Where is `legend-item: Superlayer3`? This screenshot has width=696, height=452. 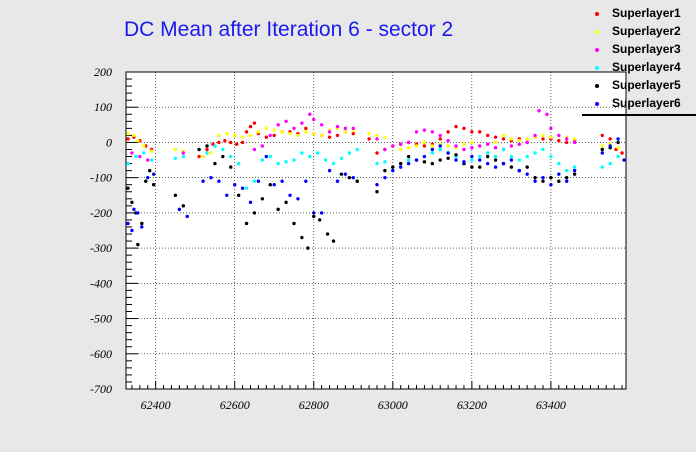
legend-item: Superlayer3 is located at coordinates (639, 51).